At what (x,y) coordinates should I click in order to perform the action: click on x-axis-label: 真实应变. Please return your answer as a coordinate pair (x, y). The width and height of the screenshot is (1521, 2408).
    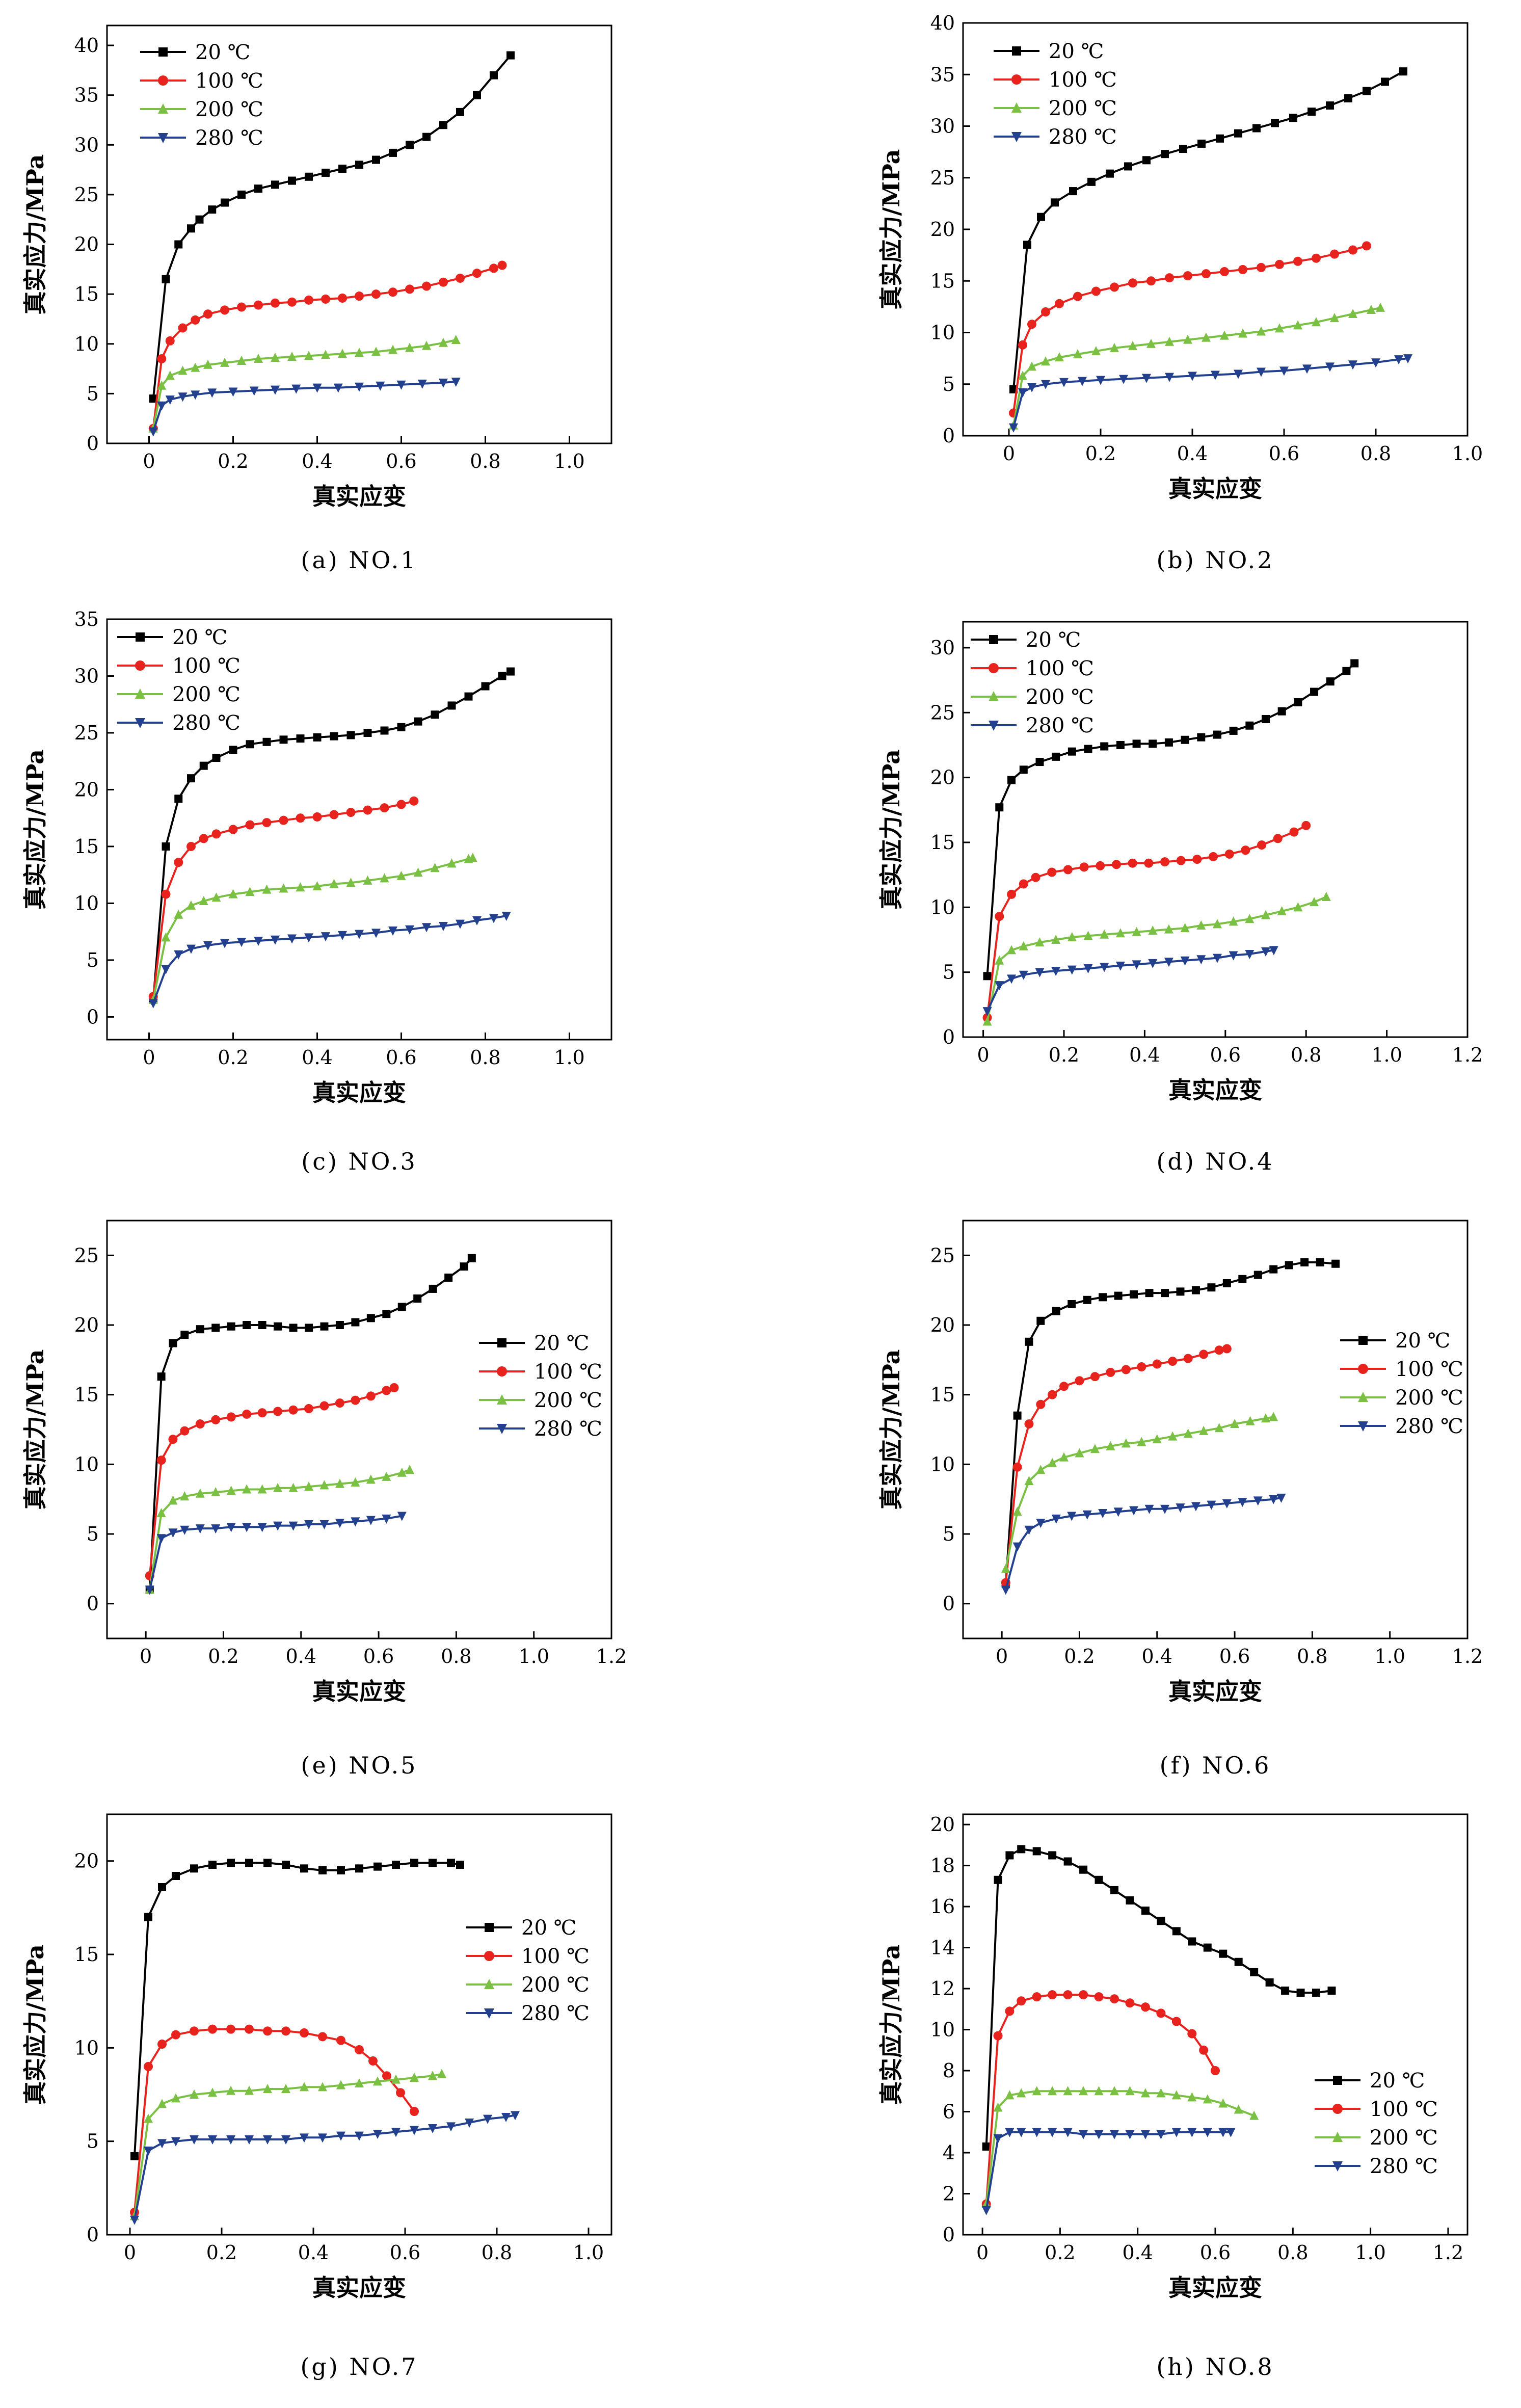
    Looking at the image, I should click on (1215, 488).